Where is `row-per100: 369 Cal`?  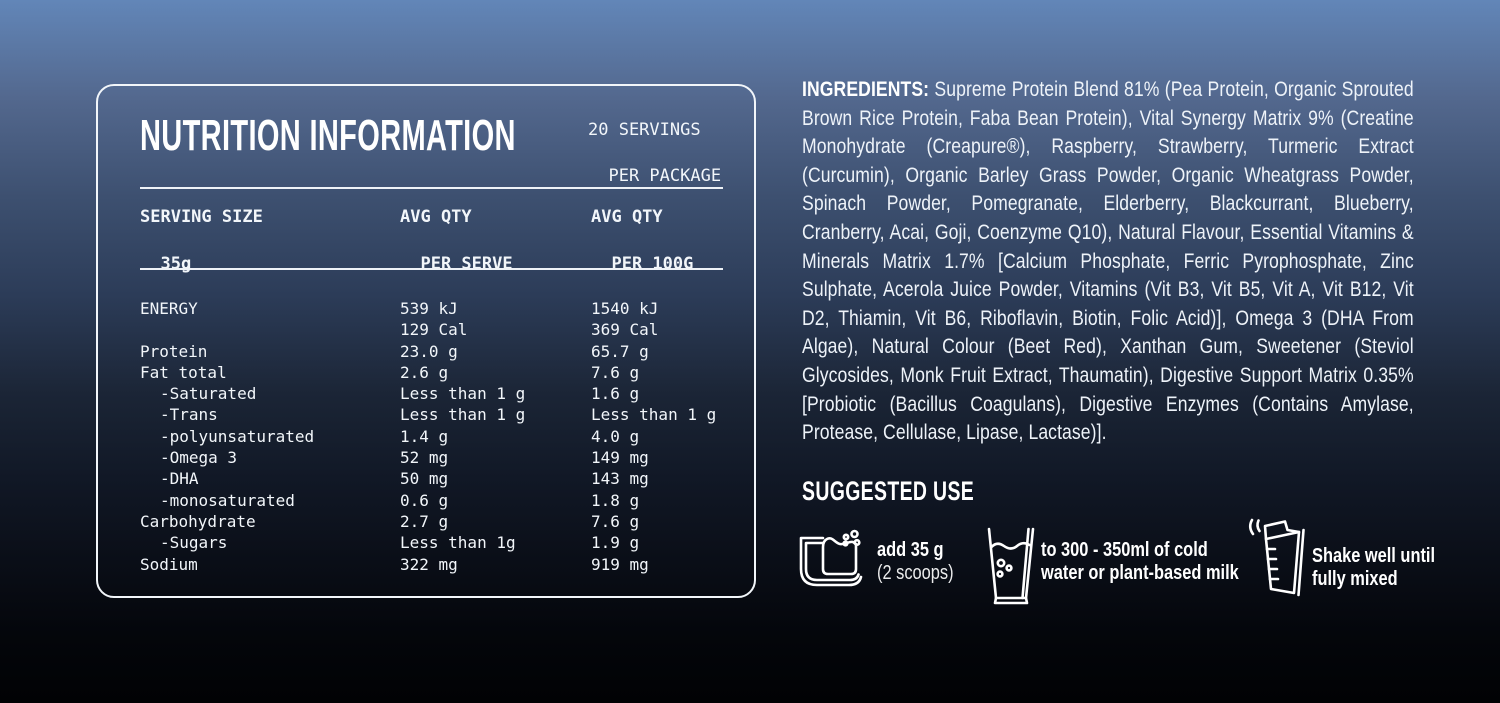 row-per100: 369 Cal is located at coordinates (625, 330).